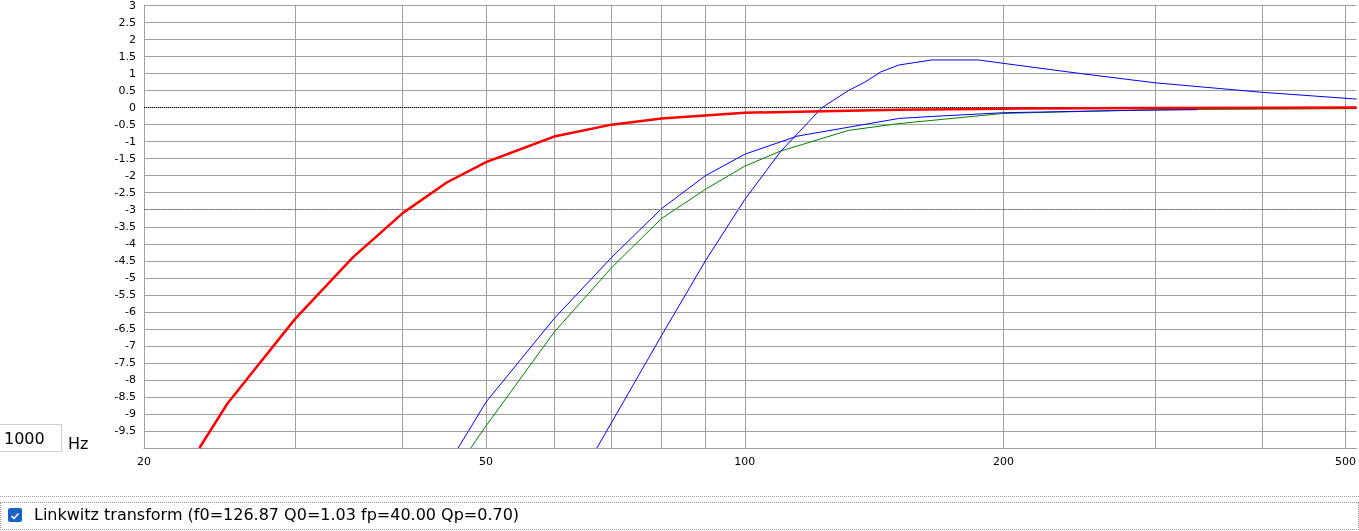 This screenshot has height=531, width=1359. What do you see at coordinates (130, 312) in the screenshot?
I see `y-tick-label: -6` at bounding box center [130, 312].